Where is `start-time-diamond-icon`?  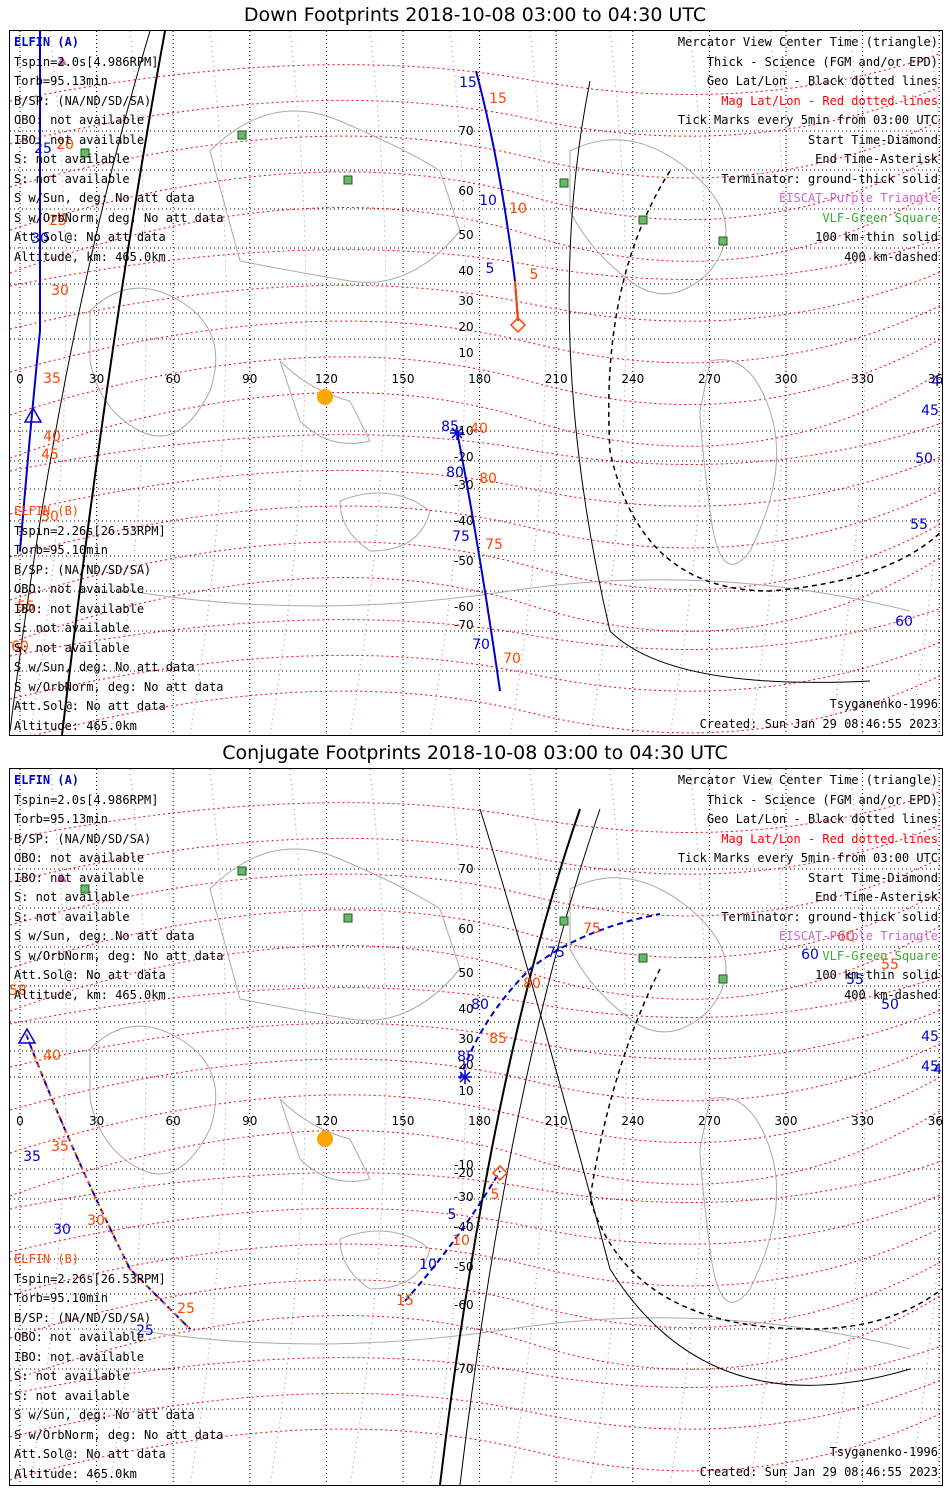
start-time-diamond-icon is located at coordinates (518, 325).